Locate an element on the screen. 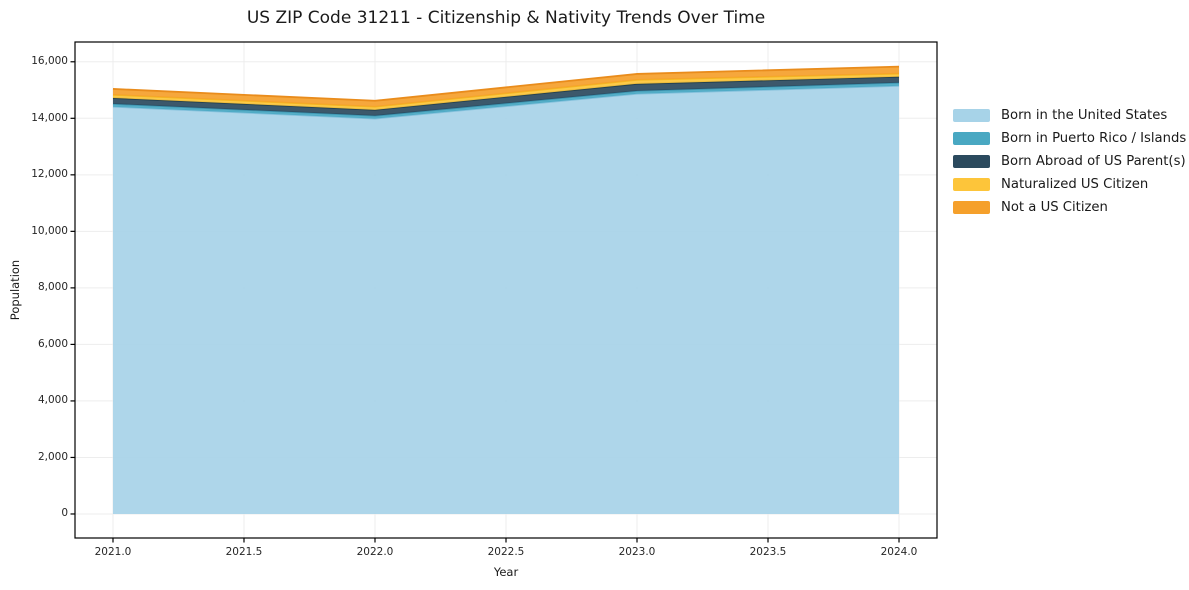 The height and width of the screenshot is (590, 1189). legend-item-0: Born in the United States is located at coordinates (1069, 115).